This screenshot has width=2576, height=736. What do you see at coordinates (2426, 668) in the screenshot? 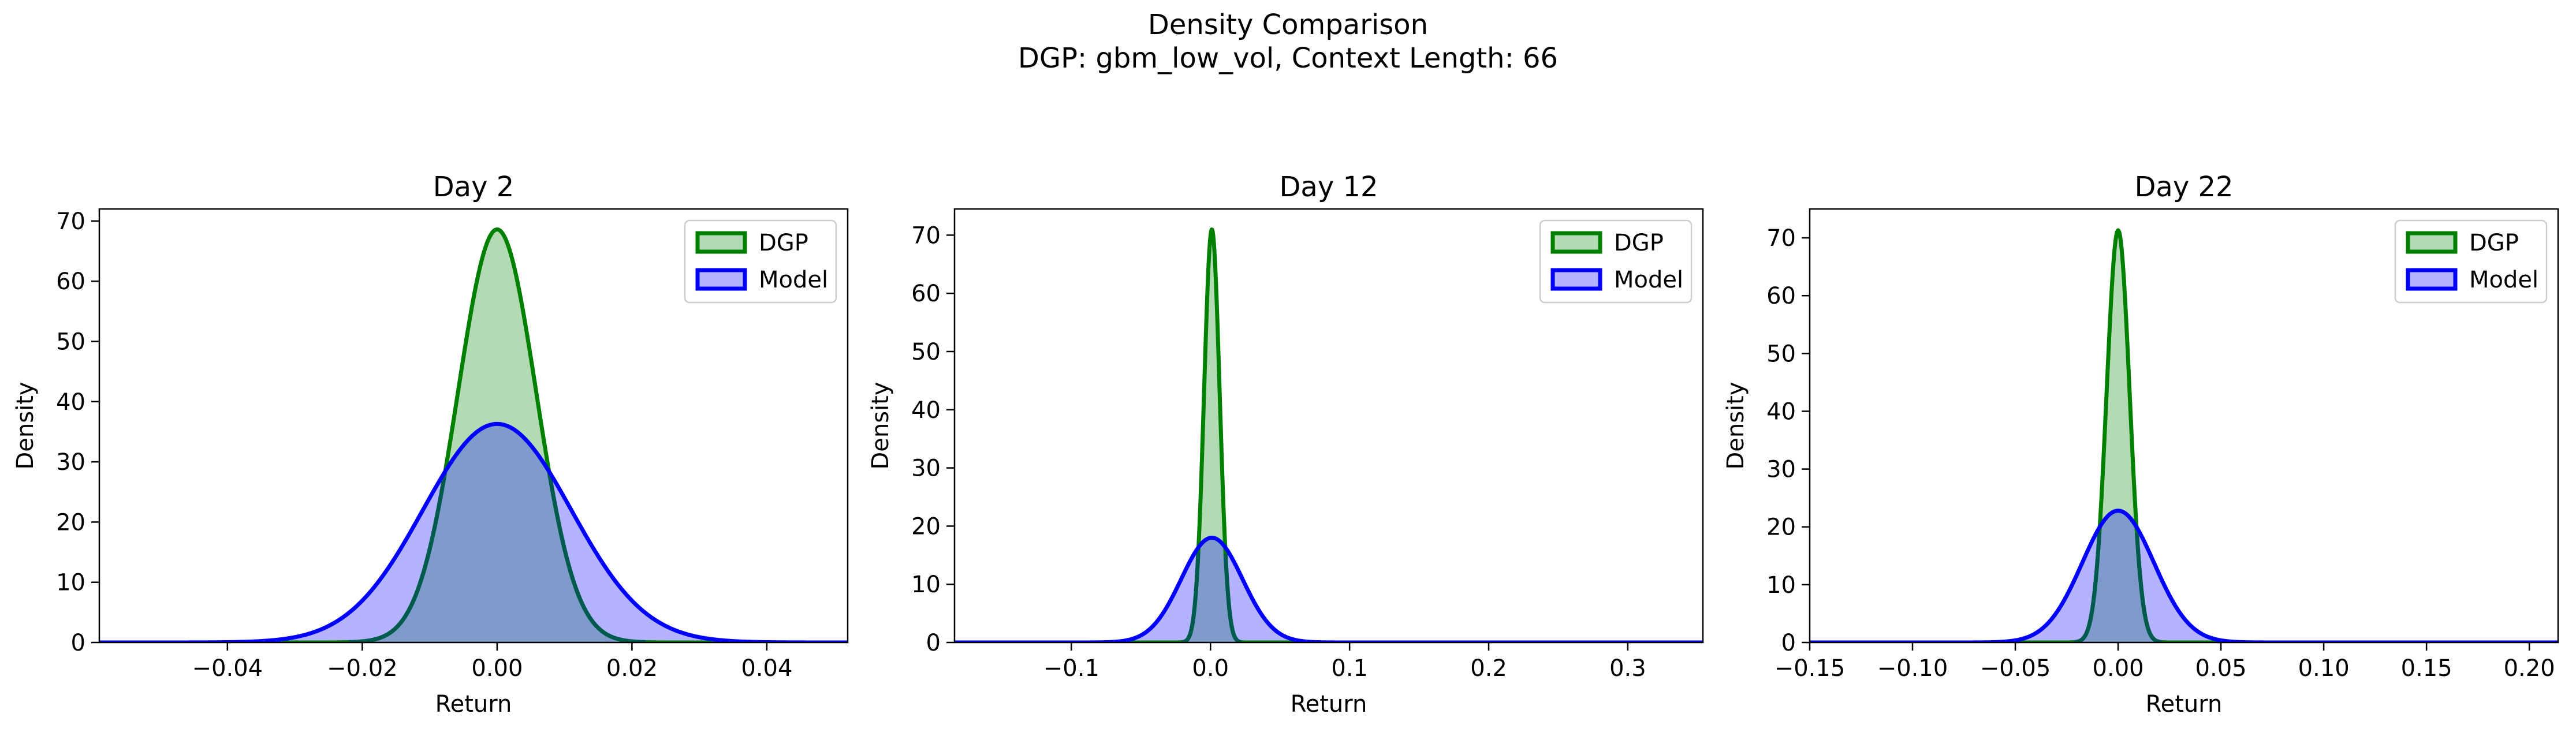
I see `x-tick-label: 0.15` at bounding box center [2426, 668].